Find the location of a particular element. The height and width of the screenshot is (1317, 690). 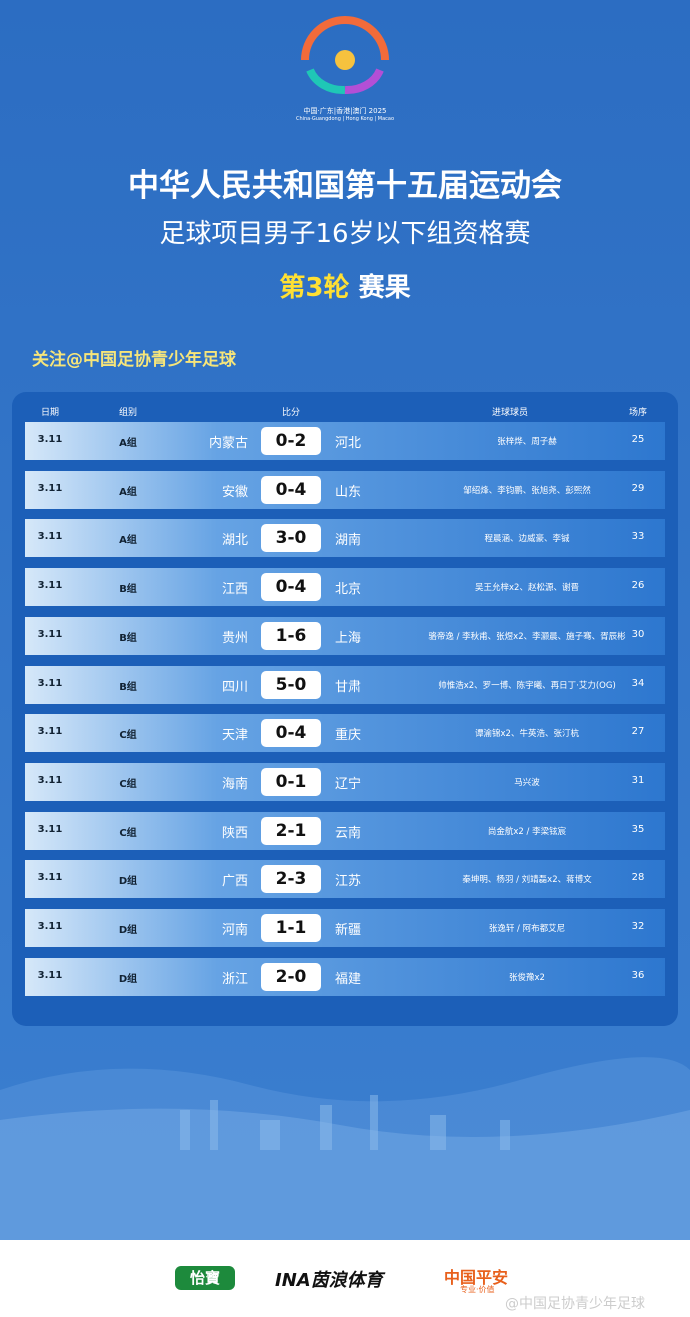

scorers: 马兴波 is located at coordinates (527, 782).